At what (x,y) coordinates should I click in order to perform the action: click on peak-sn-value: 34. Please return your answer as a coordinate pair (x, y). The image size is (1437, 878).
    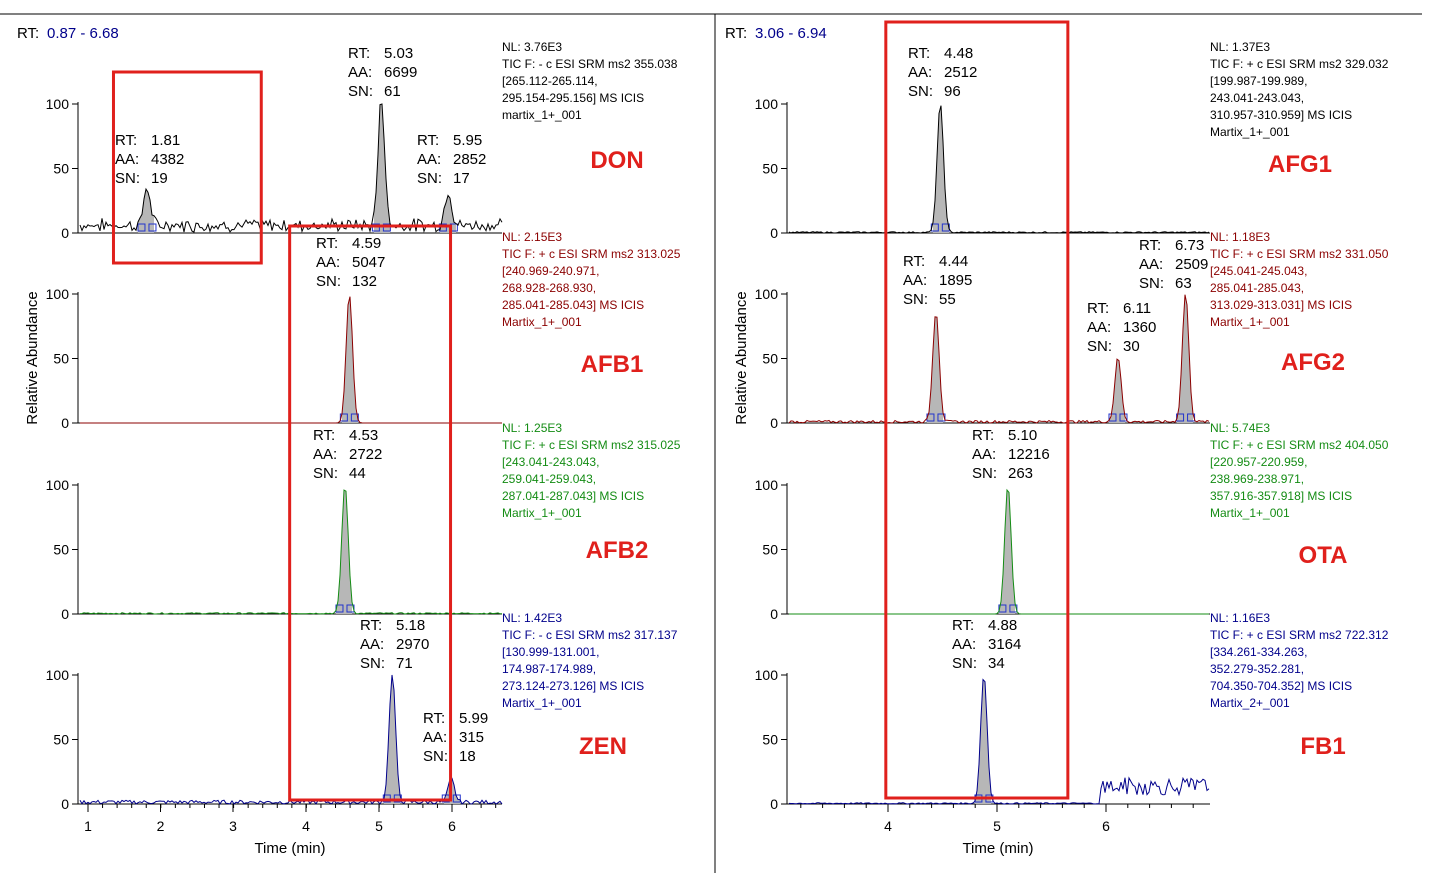
    Looking at the image, I should click on (996, 663).